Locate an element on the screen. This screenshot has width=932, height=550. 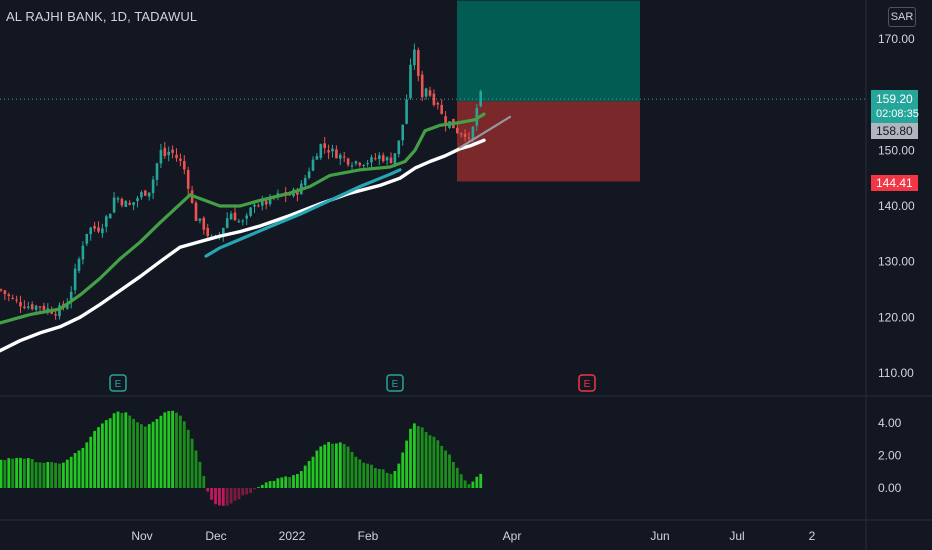
time-tick-label: 2022 is located at coordinates (292, 536).